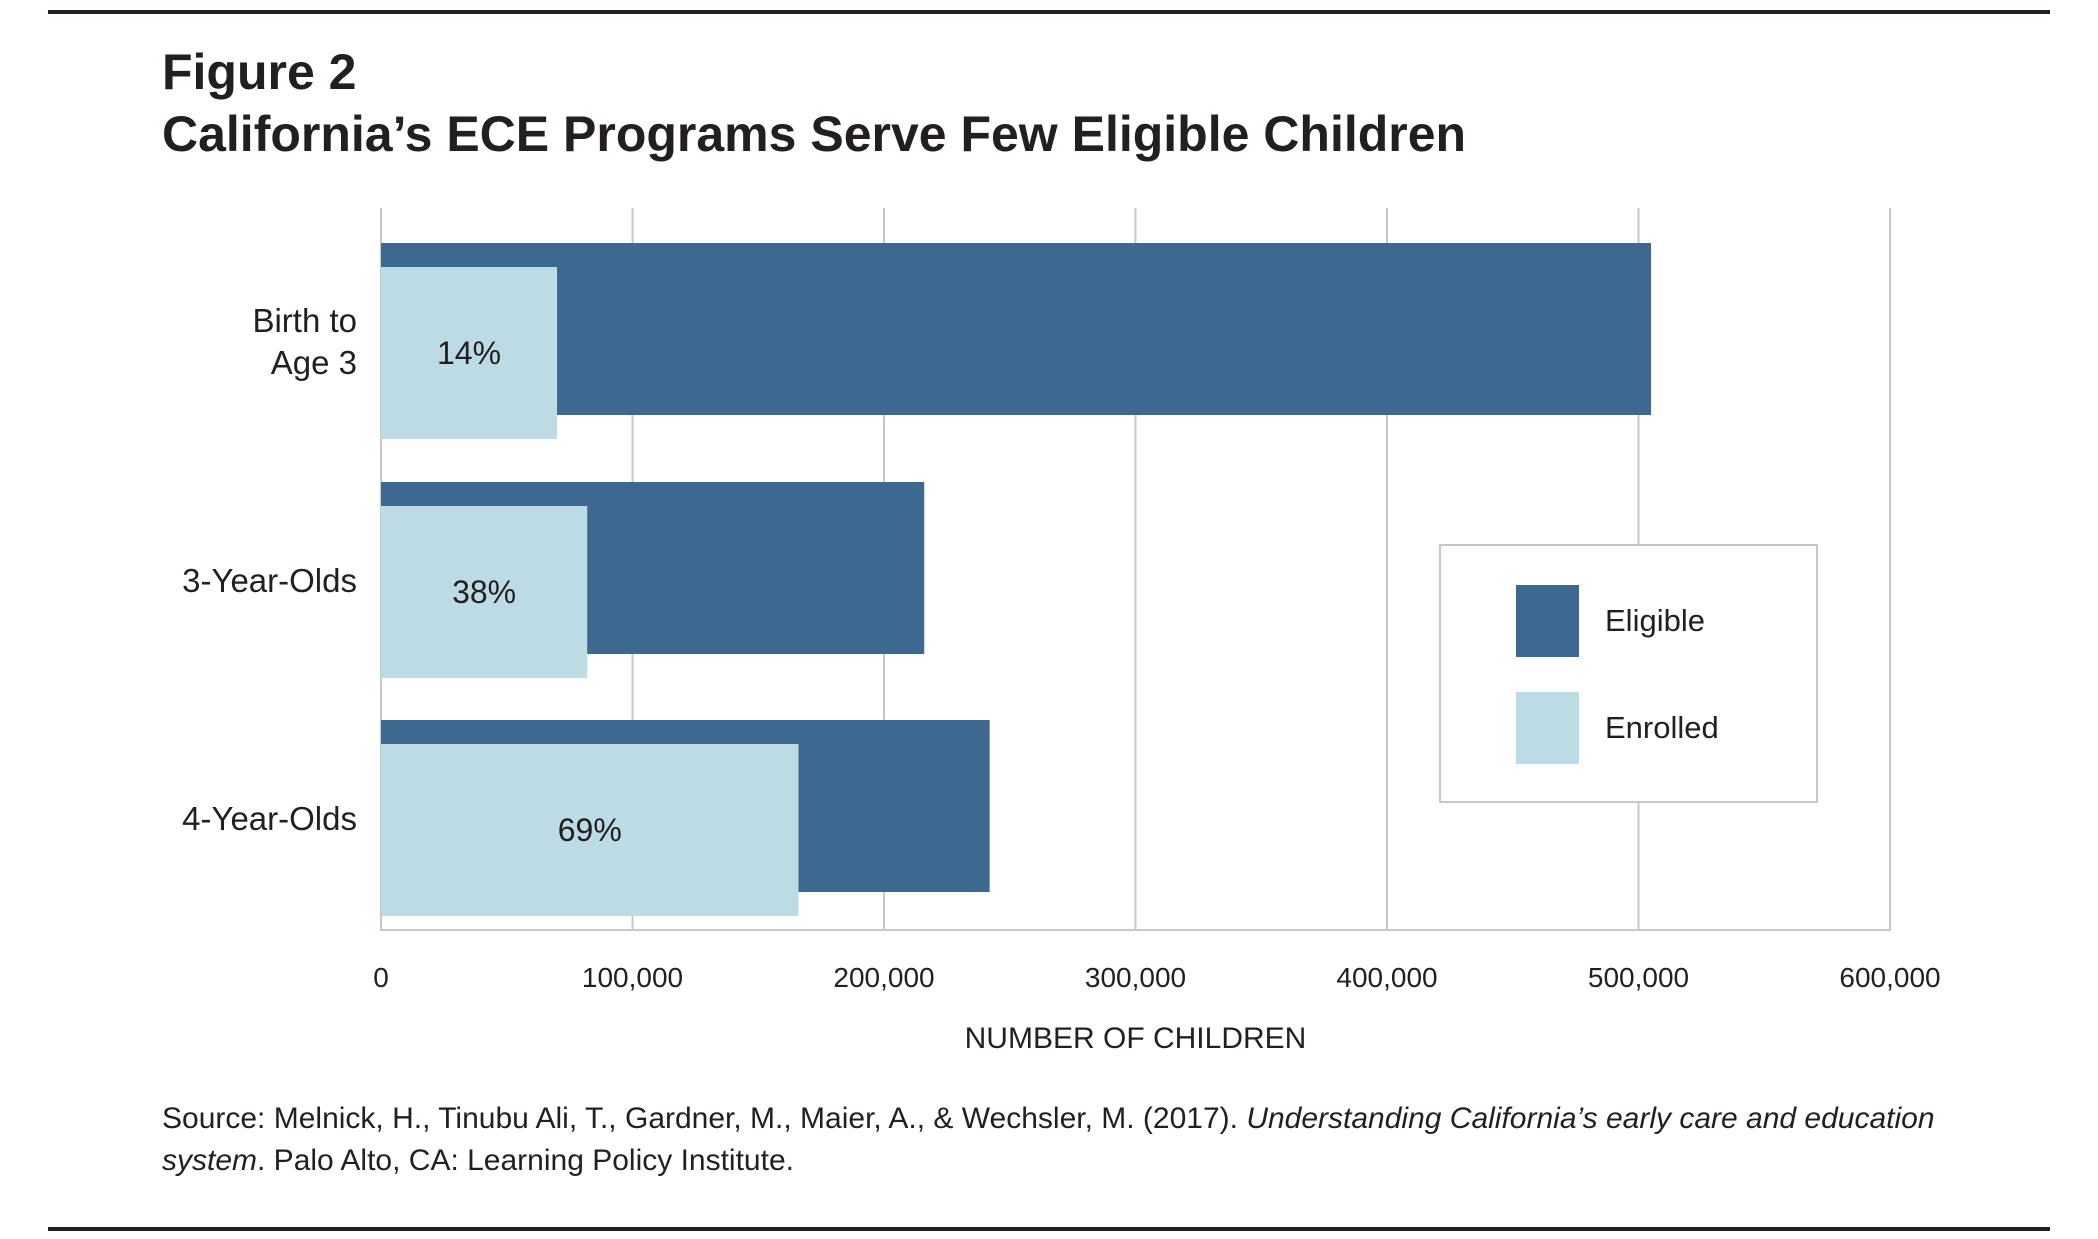  What do you see at coordinates (883, 977) in the screenshot?
I see `x-tick-label-2: 200,000` at bounding box center [883, 977].